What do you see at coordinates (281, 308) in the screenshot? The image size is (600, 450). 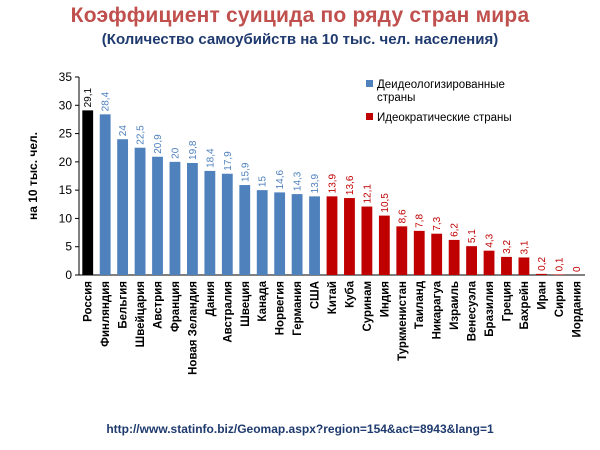 I see `category-label: Норвегия` at bounding box center [281, 308].